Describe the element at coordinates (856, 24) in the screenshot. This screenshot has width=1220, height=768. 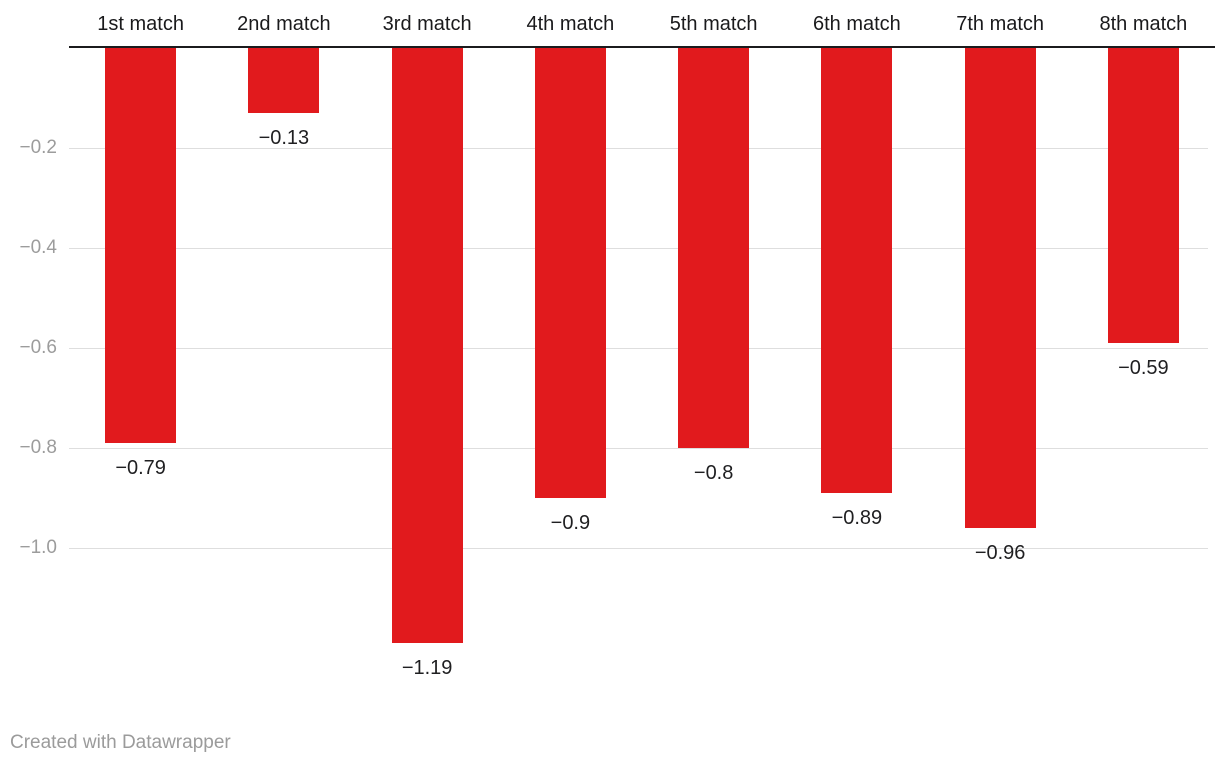
I see `category-label: 6th match` at that location.